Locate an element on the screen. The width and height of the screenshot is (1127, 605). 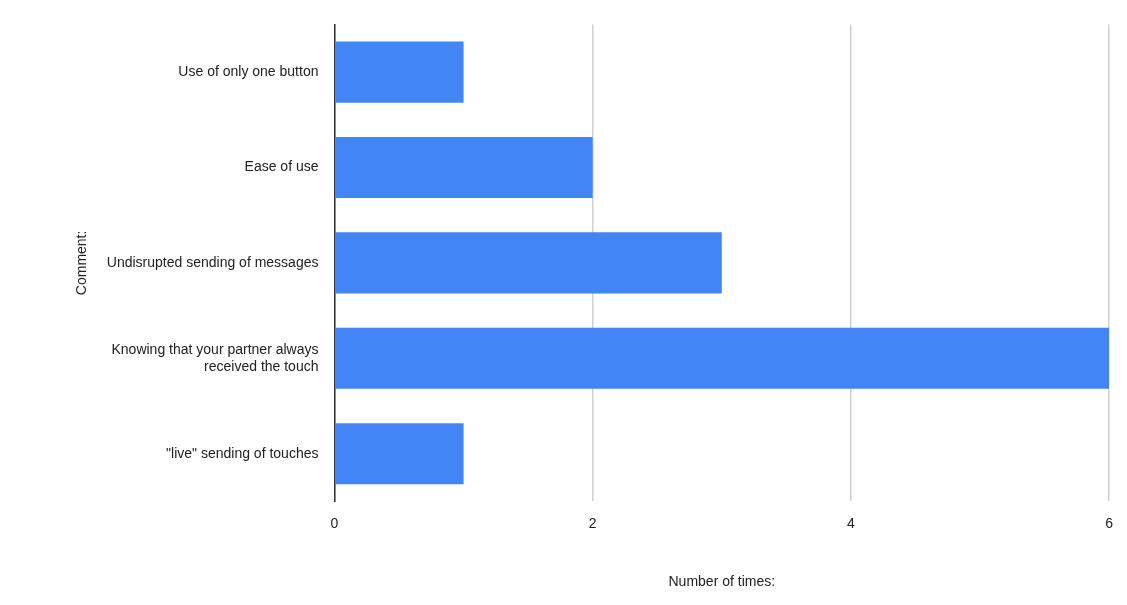
y-tick-label: Ease of use is located at coordinates (281, 166).